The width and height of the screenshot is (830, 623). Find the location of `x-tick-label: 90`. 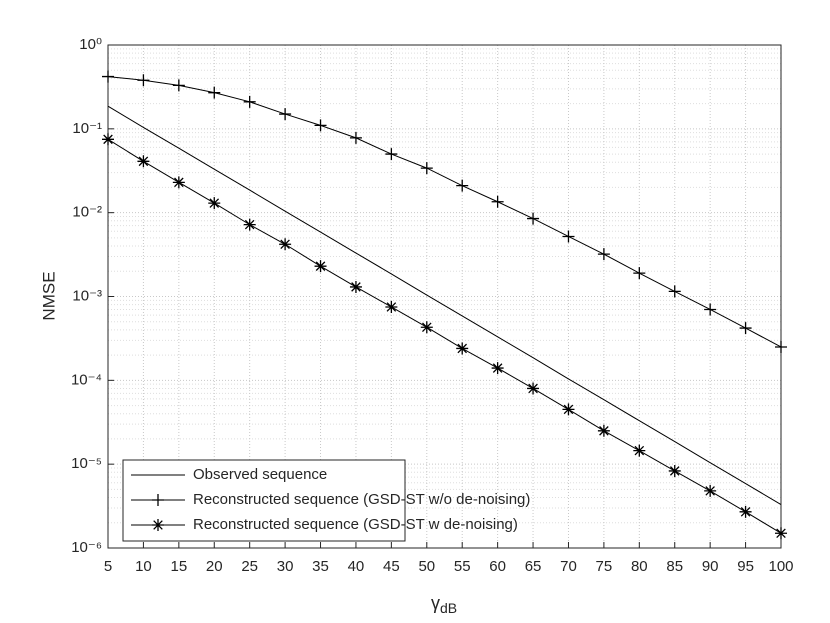

x-tick-label: 90 is located at coordinates (710, 566).